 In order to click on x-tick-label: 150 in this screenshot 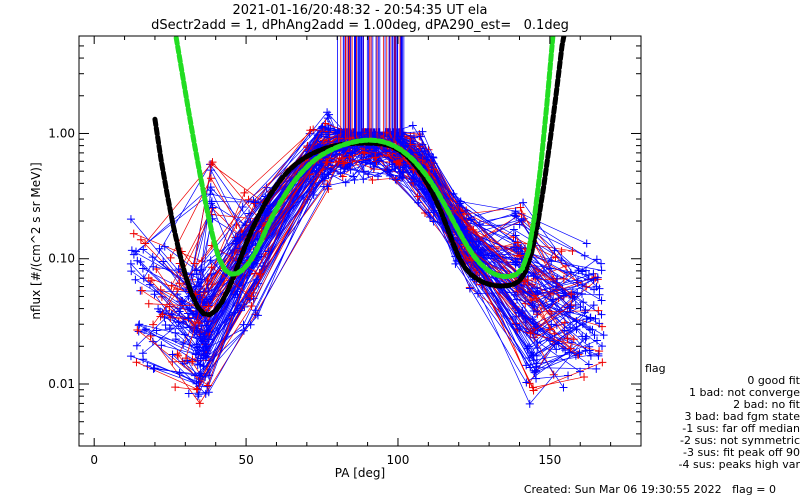, I will do `click(549, 460)`.